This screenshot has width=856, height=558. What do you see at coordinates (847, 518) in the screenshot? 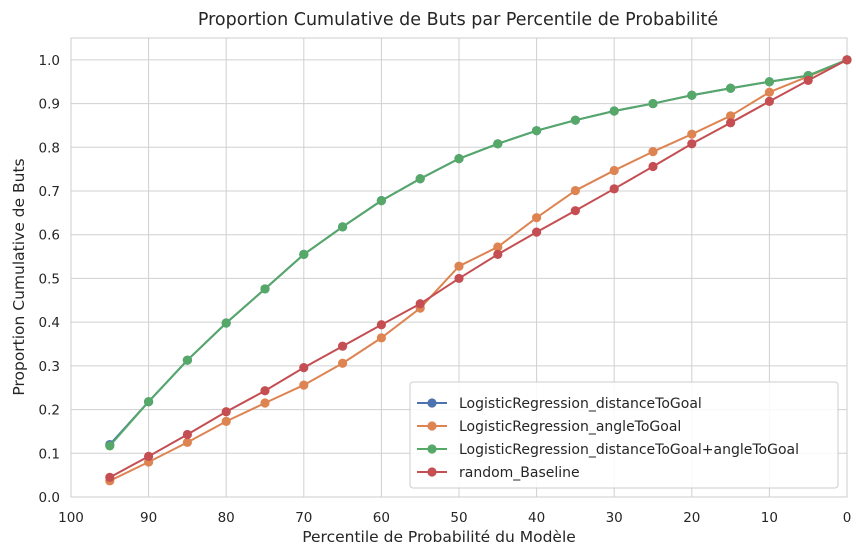
I see `x-tick-label: 0` at bounding box center [847, 518].